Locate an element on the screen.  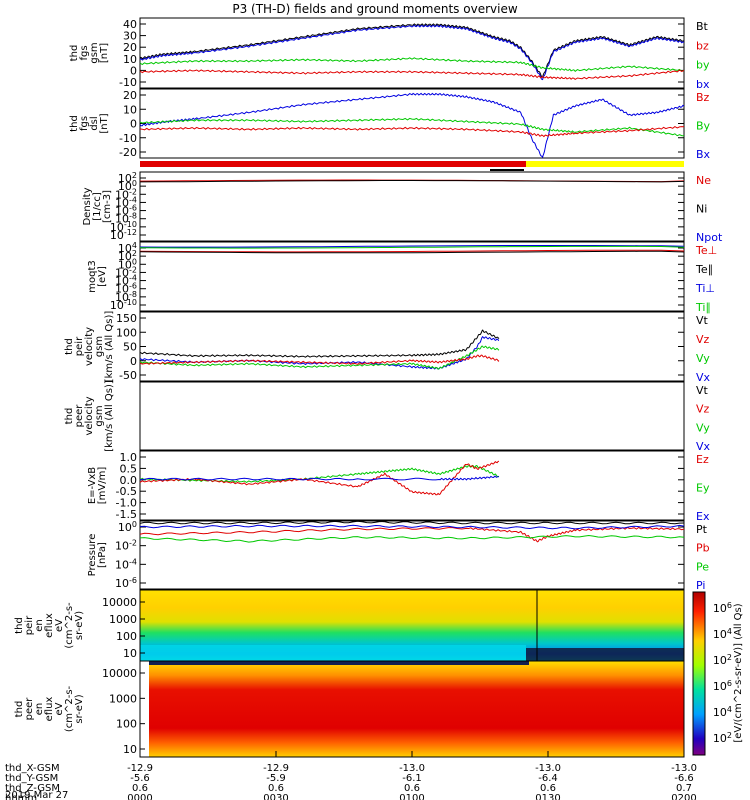
panel-pressure is located at coordinates (412, 555).